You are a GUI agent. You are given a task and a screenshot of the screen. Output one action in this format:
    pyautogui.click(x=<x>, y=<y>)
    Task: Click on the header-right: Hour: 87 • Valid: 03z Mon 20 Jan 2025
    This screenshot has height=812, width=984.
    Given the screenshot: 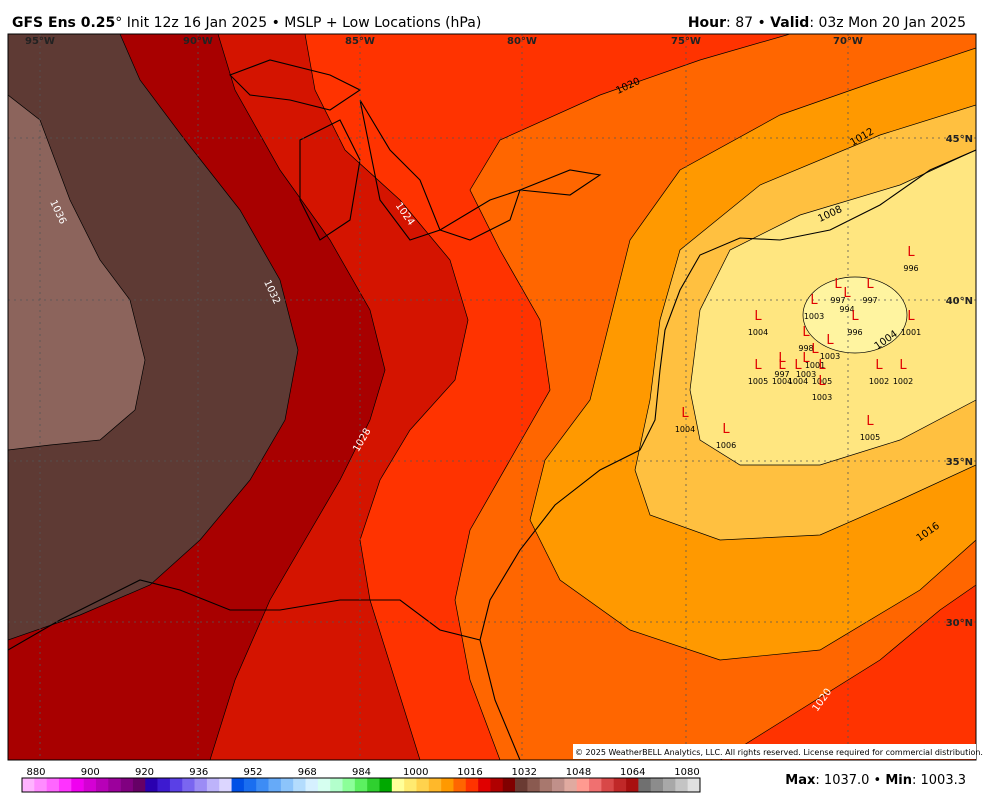 What is the action you would take?
    pyautogui.click(x=827, y=23)
    